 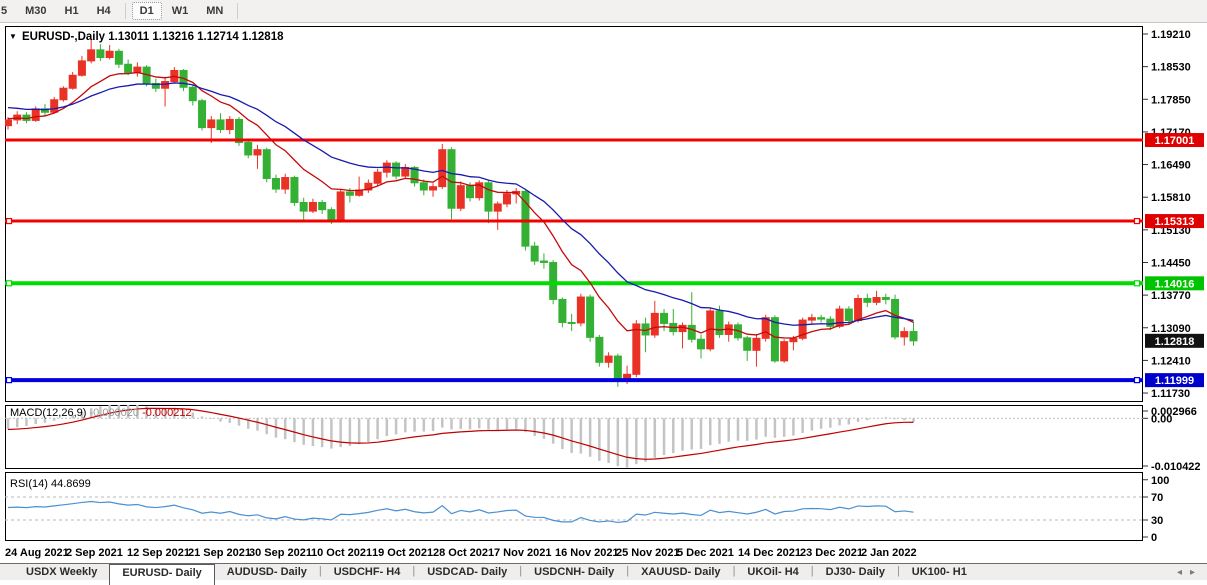 What do you see at coordinates (1154, 538) in the screenshot?
I see `svg-text: 0` at bounding box center [1154, 538].